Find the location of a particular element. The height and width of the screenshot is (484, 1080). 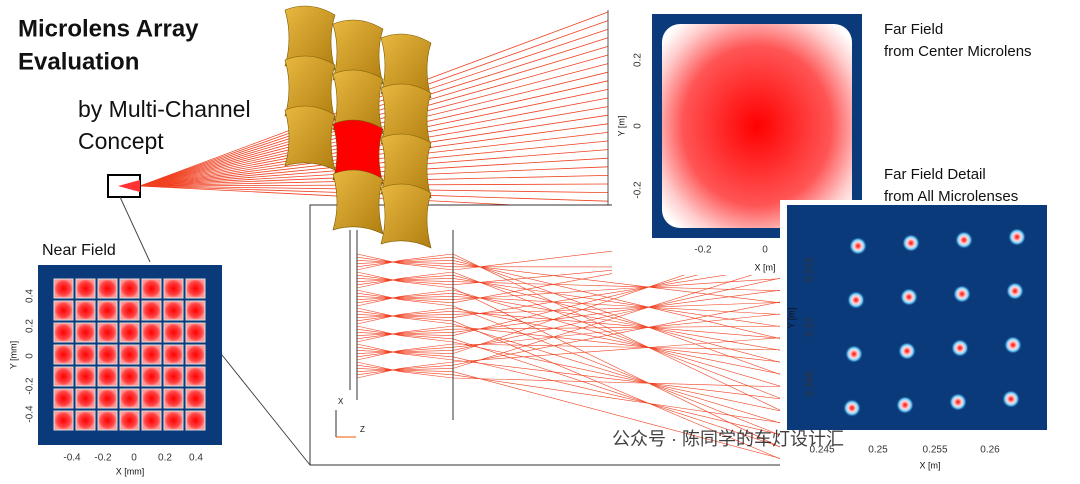

panel-label: Far Field is located at coordinates (913, 29).